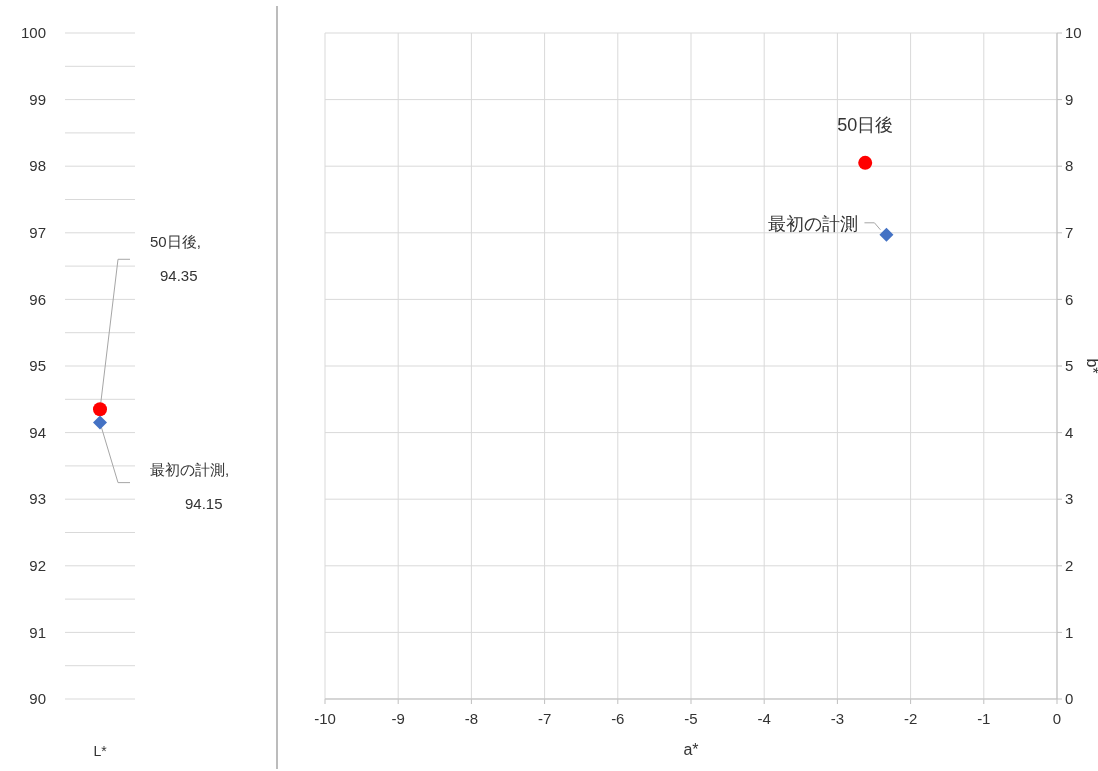 The image size is (1098, 771). Describe the element at coordinates (37, 99) in the screenshot. I see `y-tick-label: 99` at that location.